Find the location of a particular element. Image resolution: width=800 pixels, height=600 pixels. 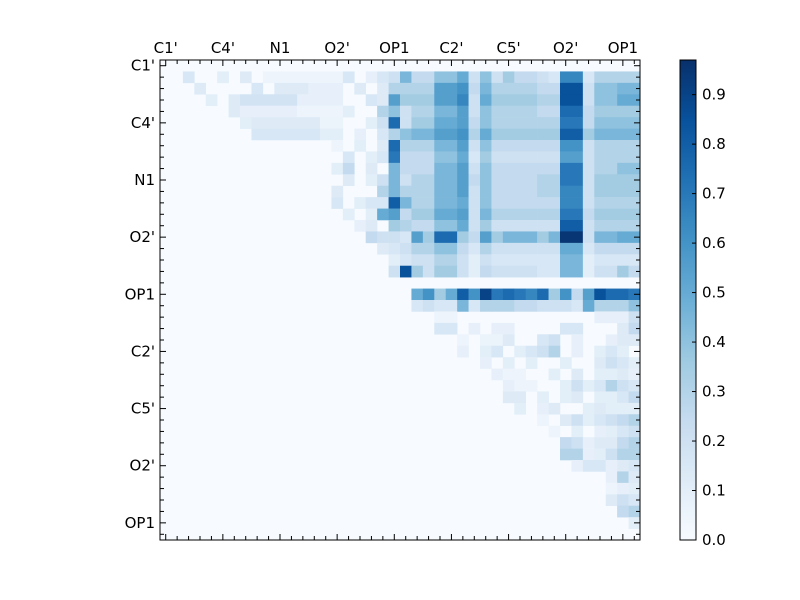

colorbar-tick-label: 0.1 is located at coordinates (714, 491).